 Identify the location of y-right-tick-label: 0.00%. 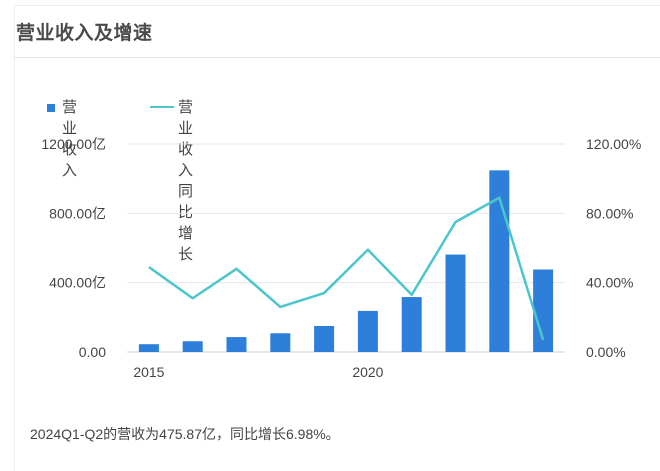
(606, 352).